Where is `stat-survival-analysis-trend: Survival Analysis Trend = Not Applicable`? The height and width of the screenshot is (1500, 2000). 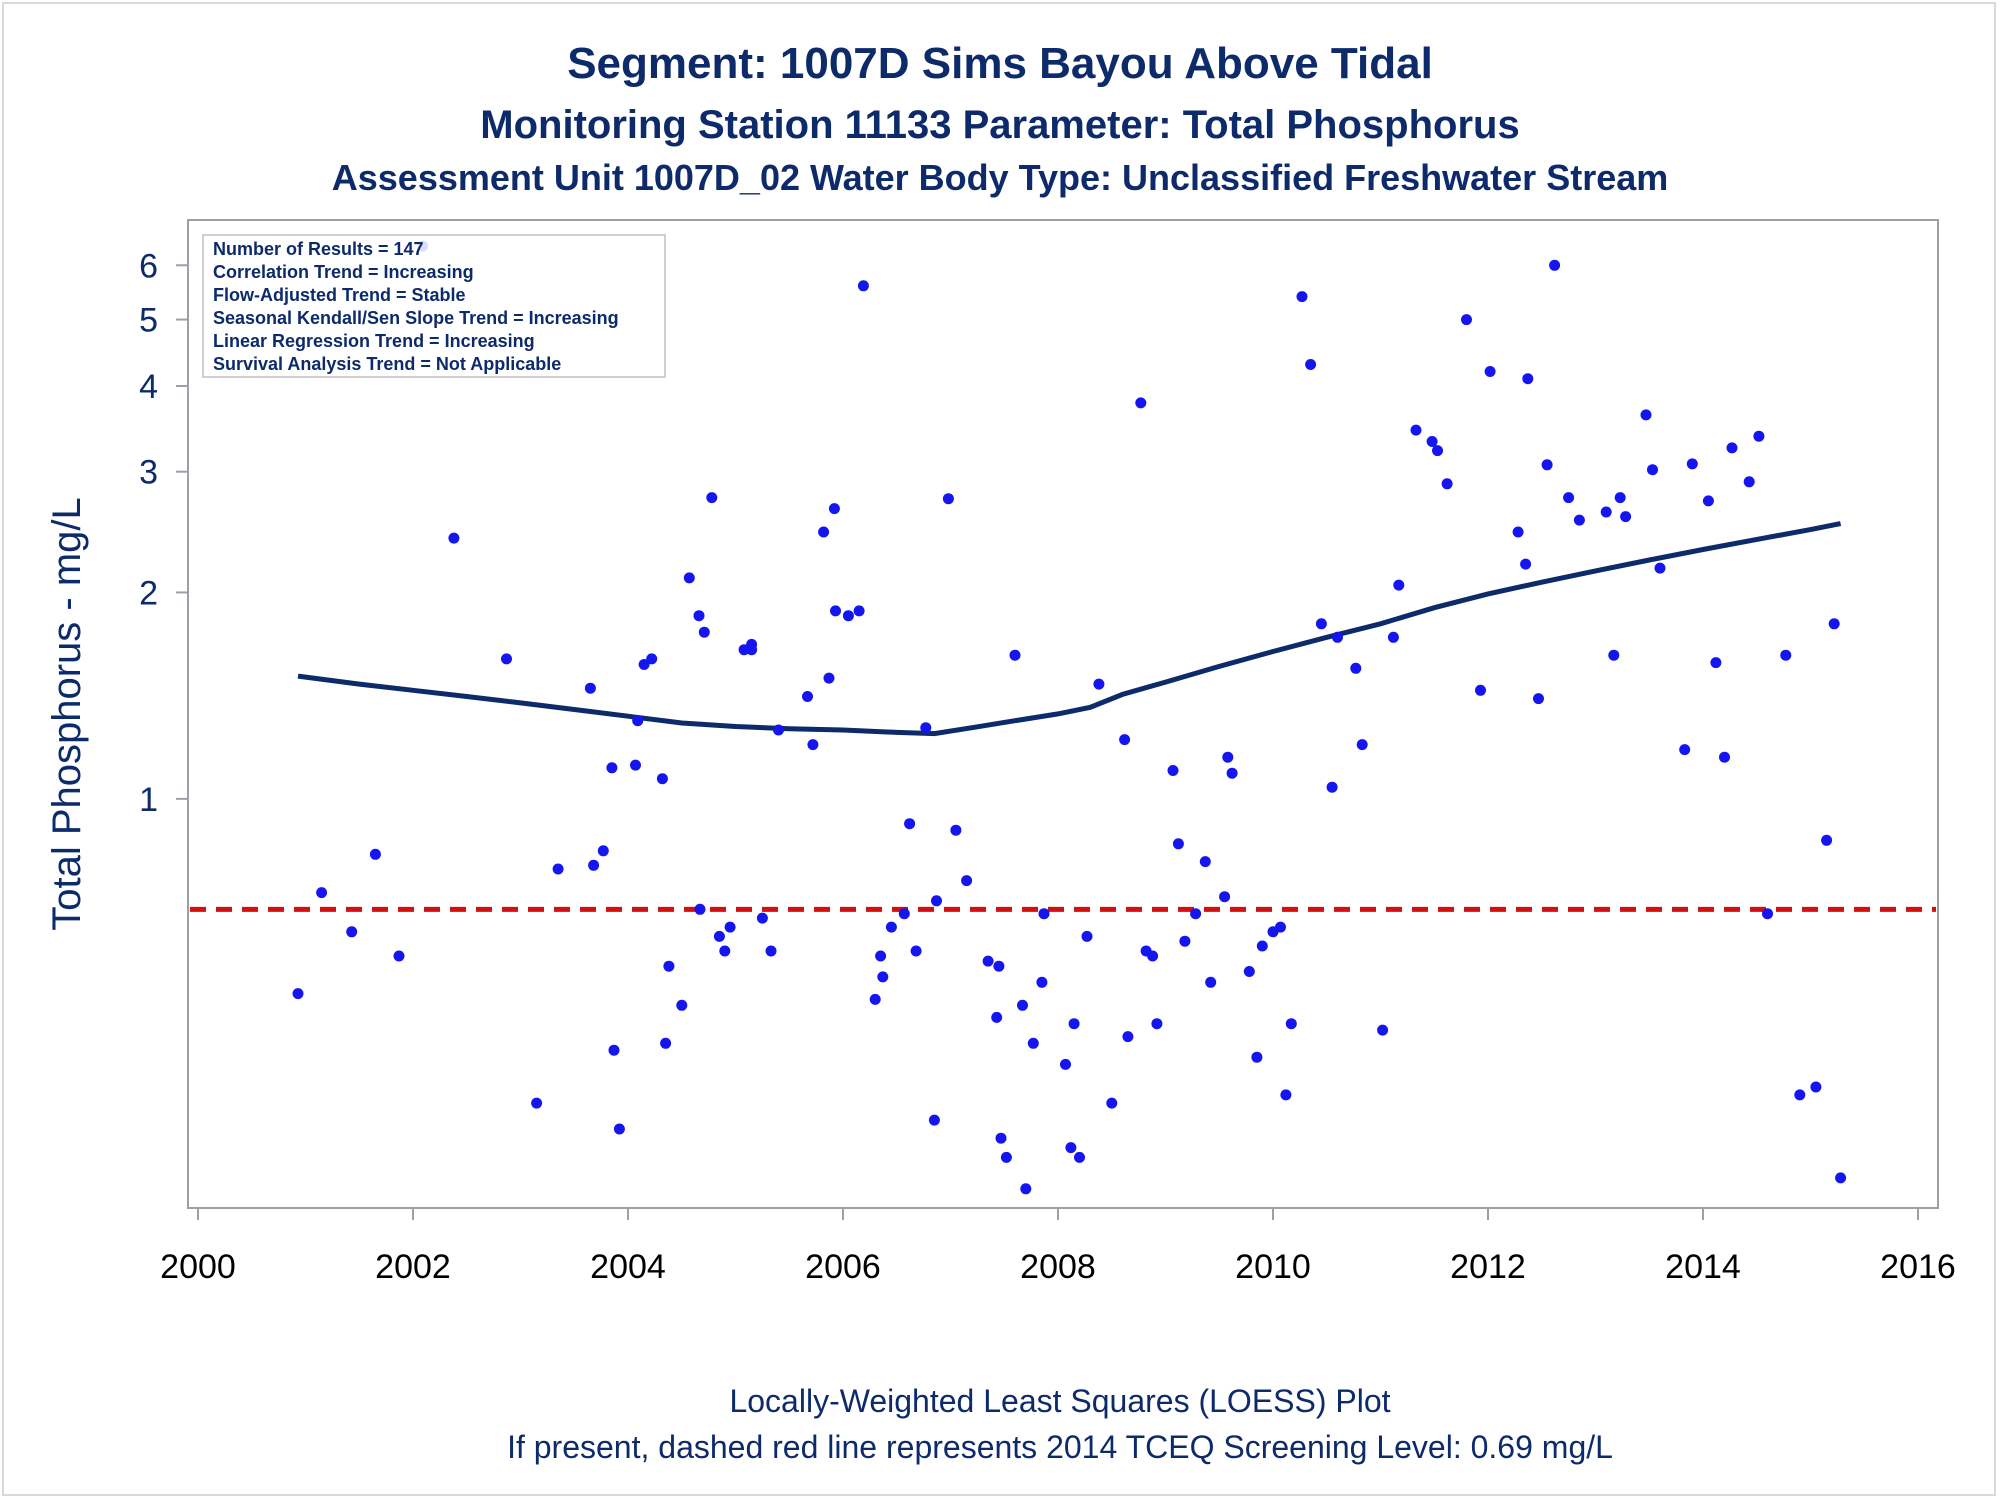 stat-survival-analysis-trend: Survival Analysis Trend = Not Applicable is located at coordinates (387, 364).